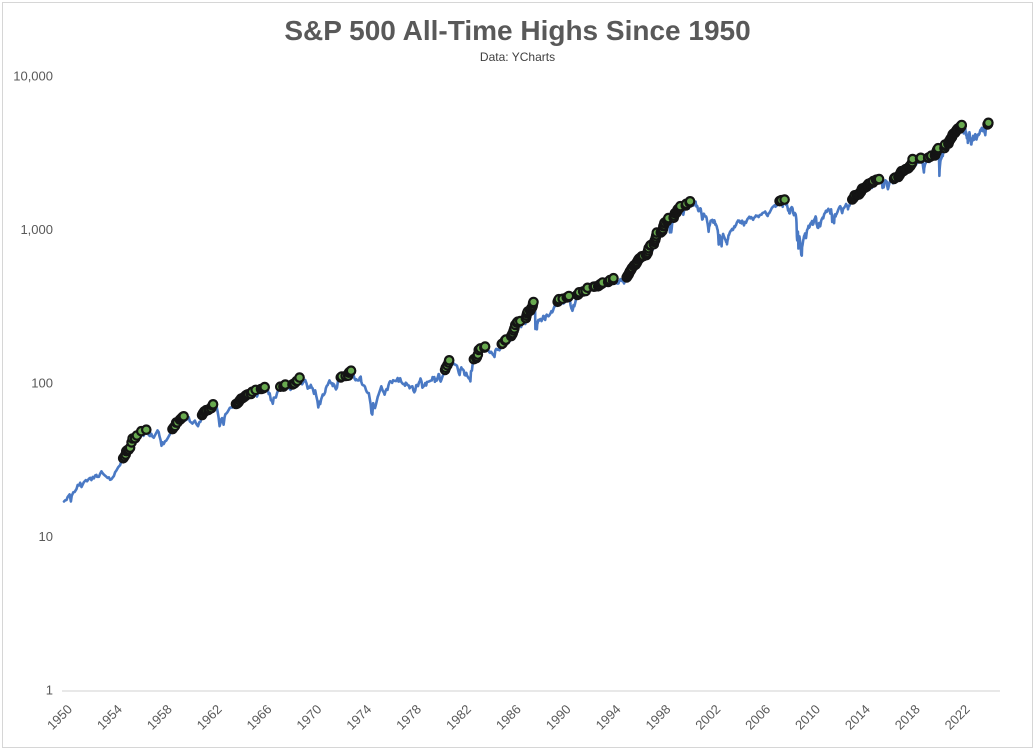 The width and height of the screenshot is (1035, 750). I want to click on x-axis-tick-label: 2010, so click(807, 717).